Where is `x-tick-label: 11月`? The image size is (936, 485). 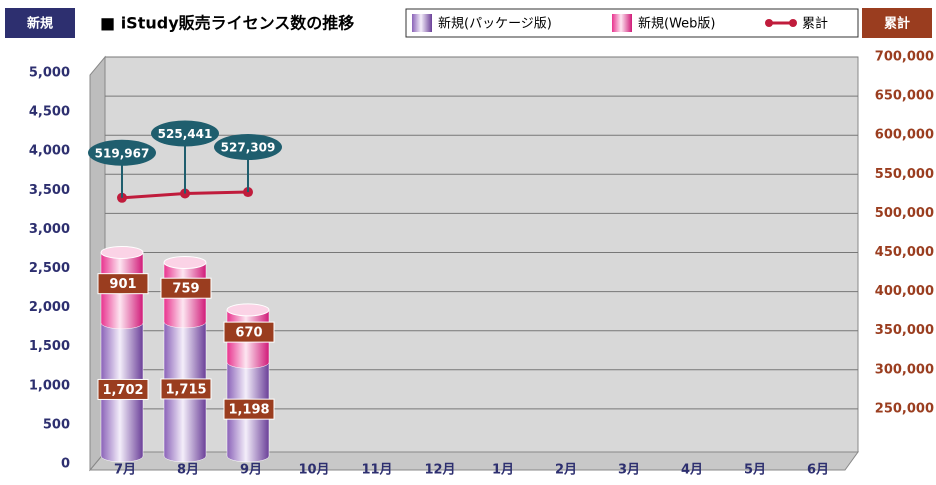 x-tick-label: 11月 is located at coordinates (376, 470).